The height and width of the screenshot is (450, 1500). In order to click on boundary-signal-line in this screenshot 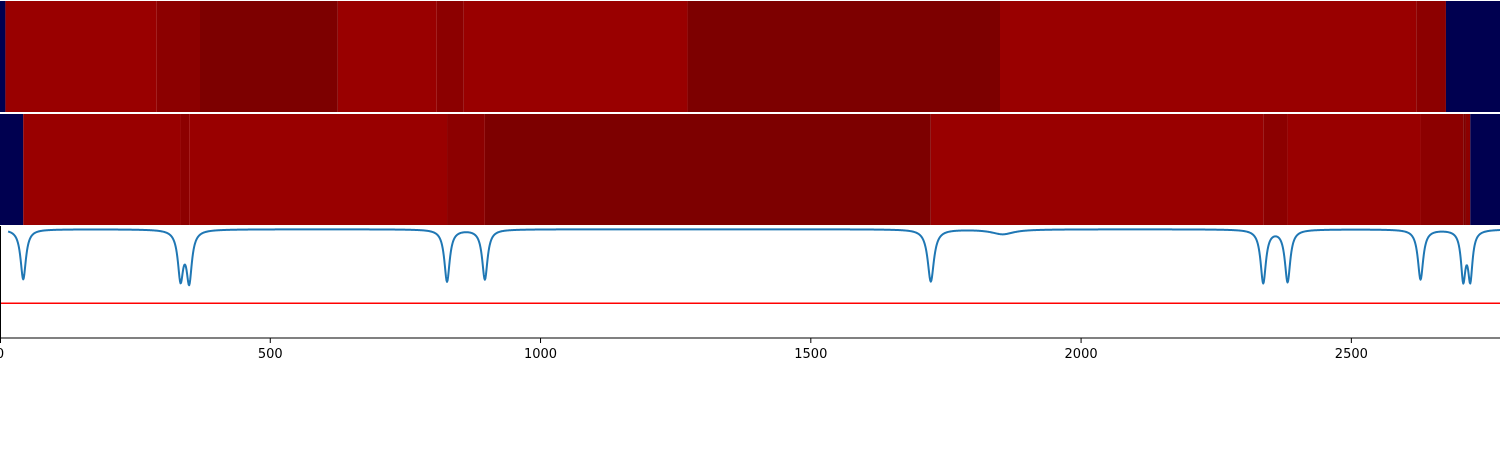, I will do `click(753, 257)`.